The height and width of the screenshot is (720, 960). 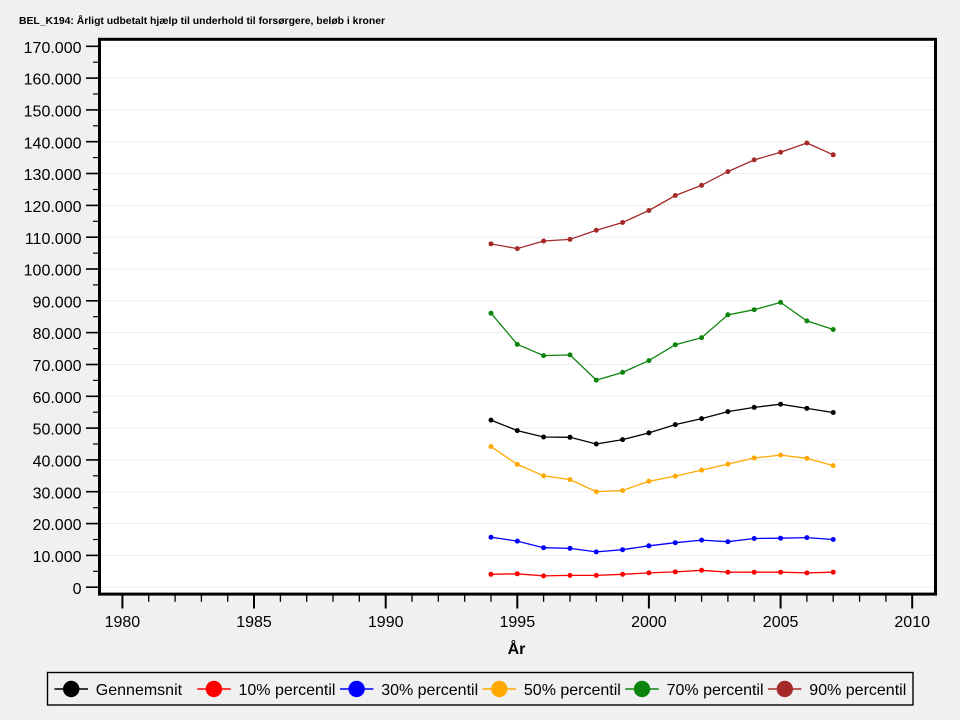 What do you see at coordinates (57, 525) in the screenshot?
I see `svg-text: 20.000` at bounding box center [57, 525].